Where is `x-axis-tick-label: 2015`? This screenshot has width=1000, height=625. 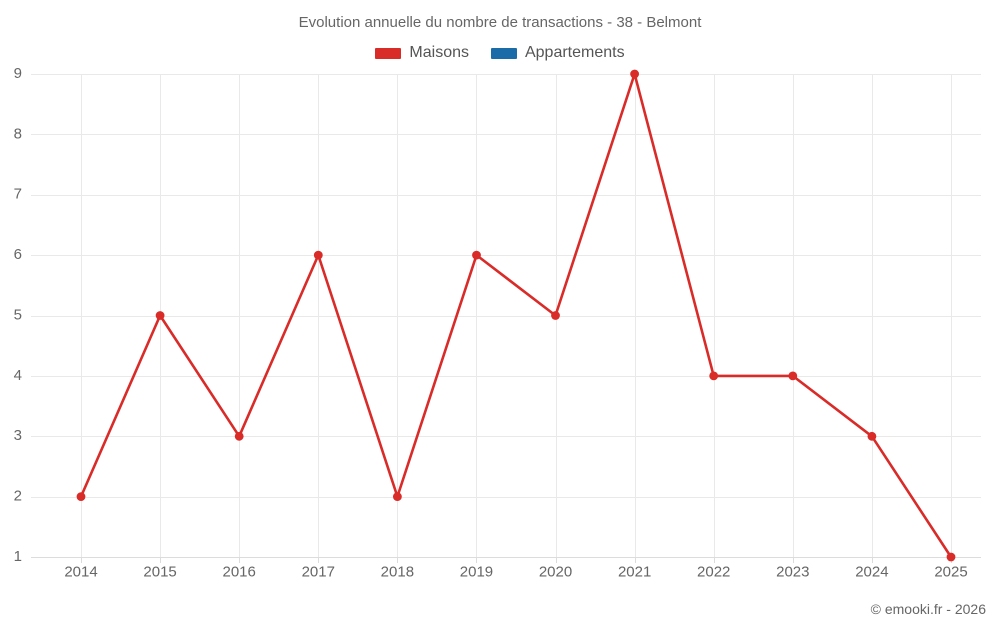 x-axis-tick-label: 2015 is located at coordinates (159, 571).